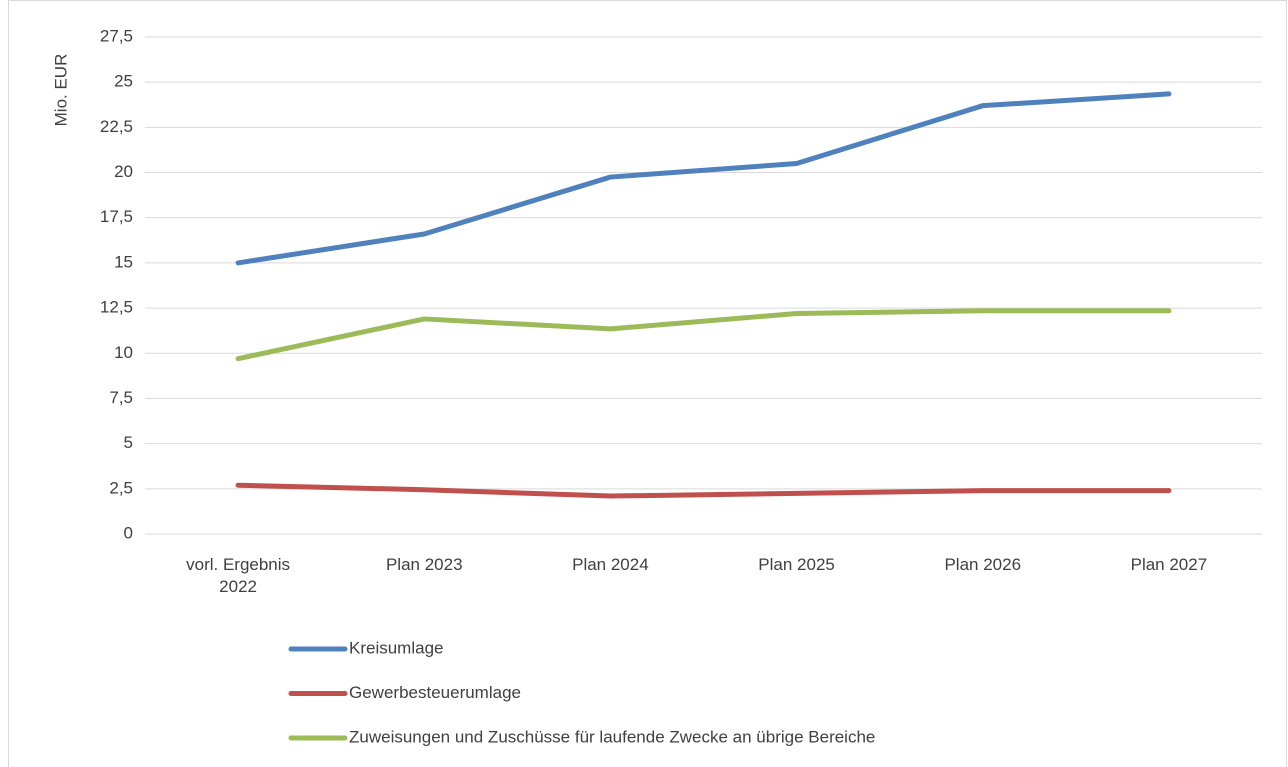 This screenshot has height=767, width=1288. What do you see at coordinates (128, 532) in the screenshot?
I see `y-tick-label: 0` at bounding box center [128, 532].